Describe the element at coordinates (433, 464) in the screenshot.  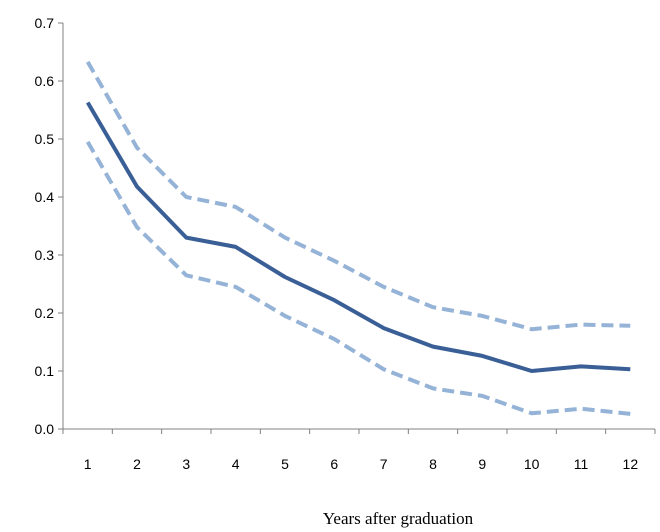
I see `x-tick-label: 8` at that location.